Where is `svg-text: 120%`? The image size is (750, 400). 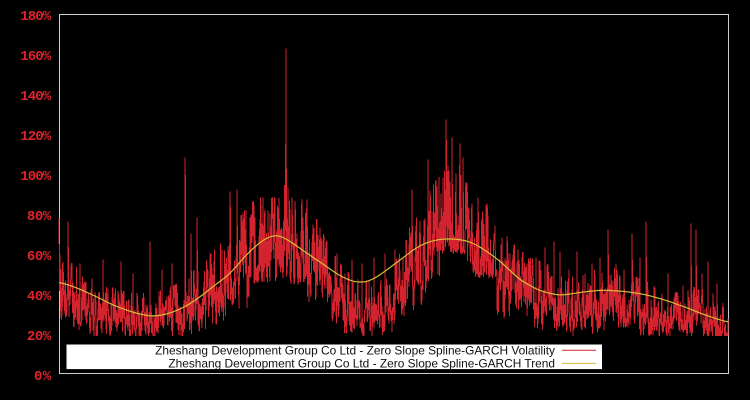
svg-text: 120% is located at coordinates (36, 137).